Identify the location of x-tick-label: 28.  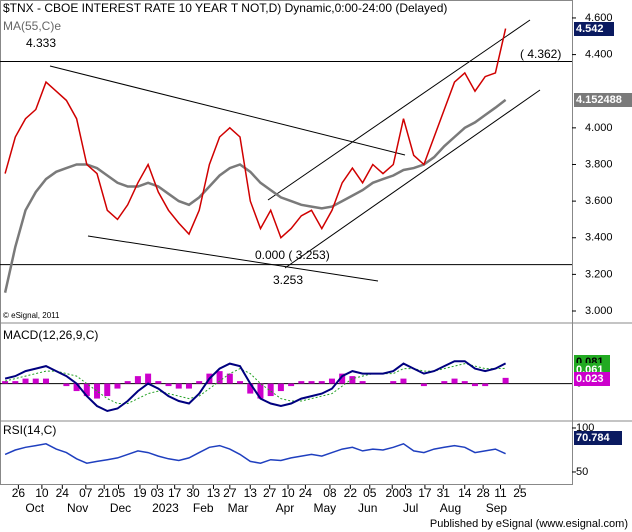
(483, 493).